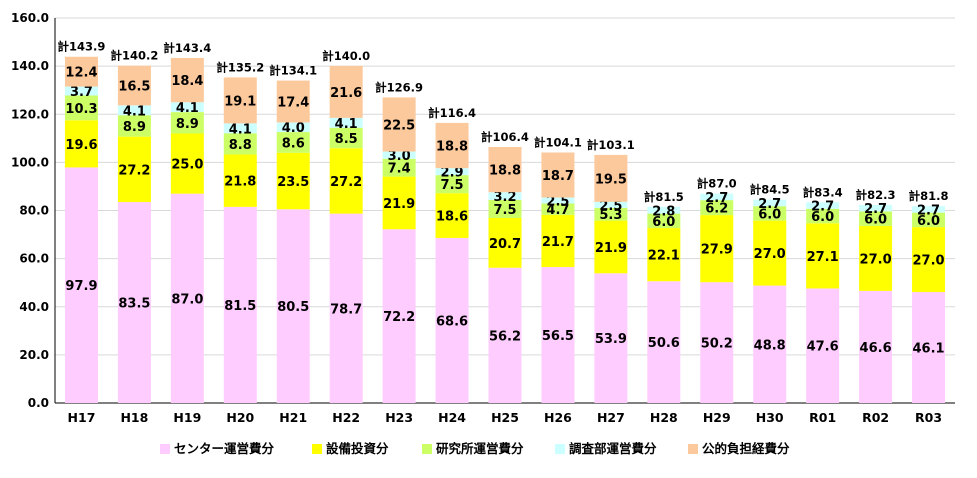 The width and height of the screenshot is (977, 478). Describe the element at coordinates (81, 109) in the screenshot. I see `data-label: 10.3` at that location.